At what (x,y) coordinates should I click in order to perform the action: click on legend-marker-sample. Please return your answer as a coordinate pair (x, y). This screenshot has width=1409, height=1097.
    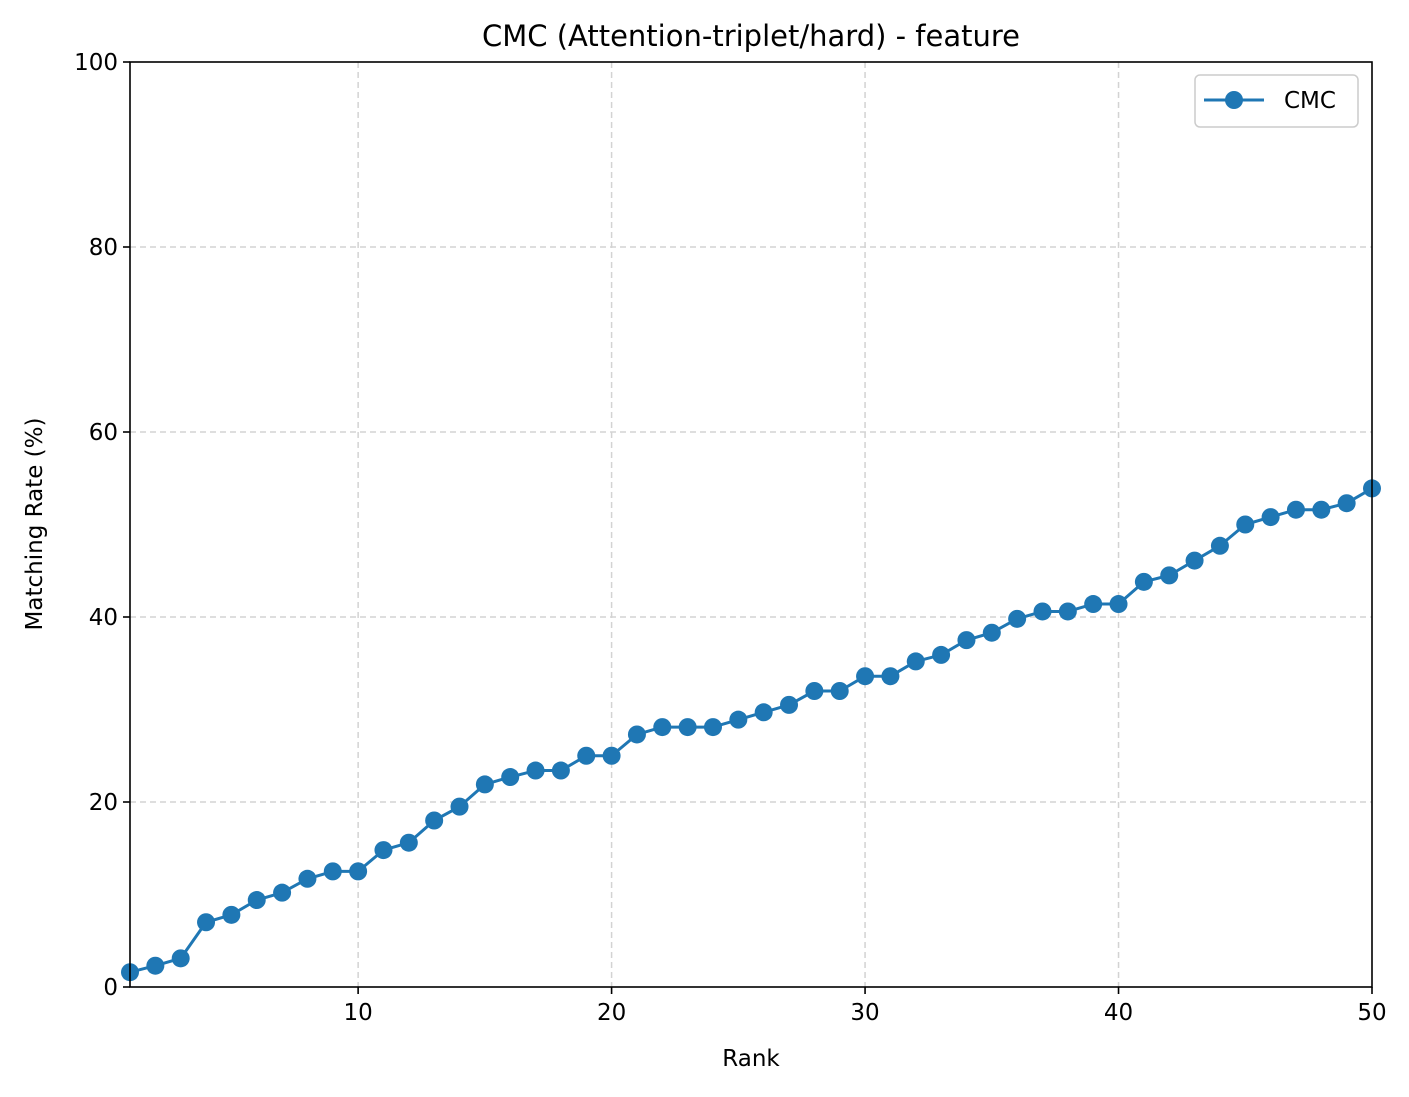
    Looking at the image, I should click on (1234, 100).